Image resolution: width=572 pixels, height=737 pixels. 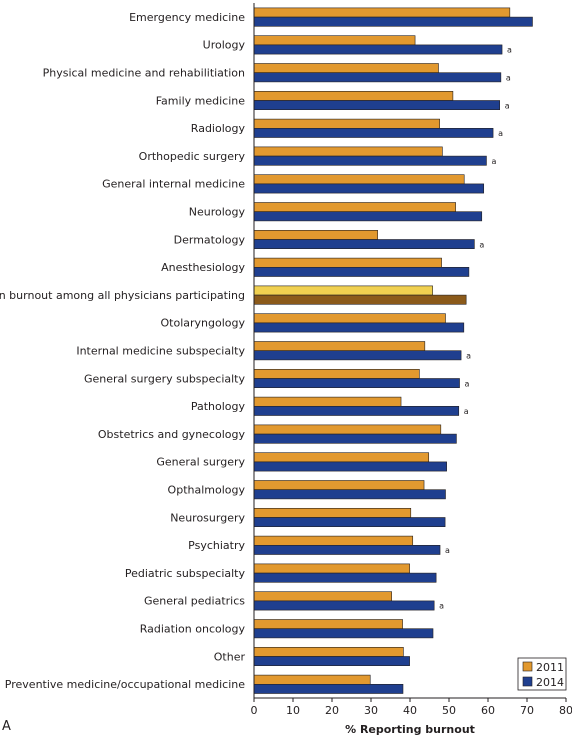 What do you see at coordinates (344, 605) in the screenshot?
I see `bar-2014-general-pediatrics` at bounding box center [344, 605].